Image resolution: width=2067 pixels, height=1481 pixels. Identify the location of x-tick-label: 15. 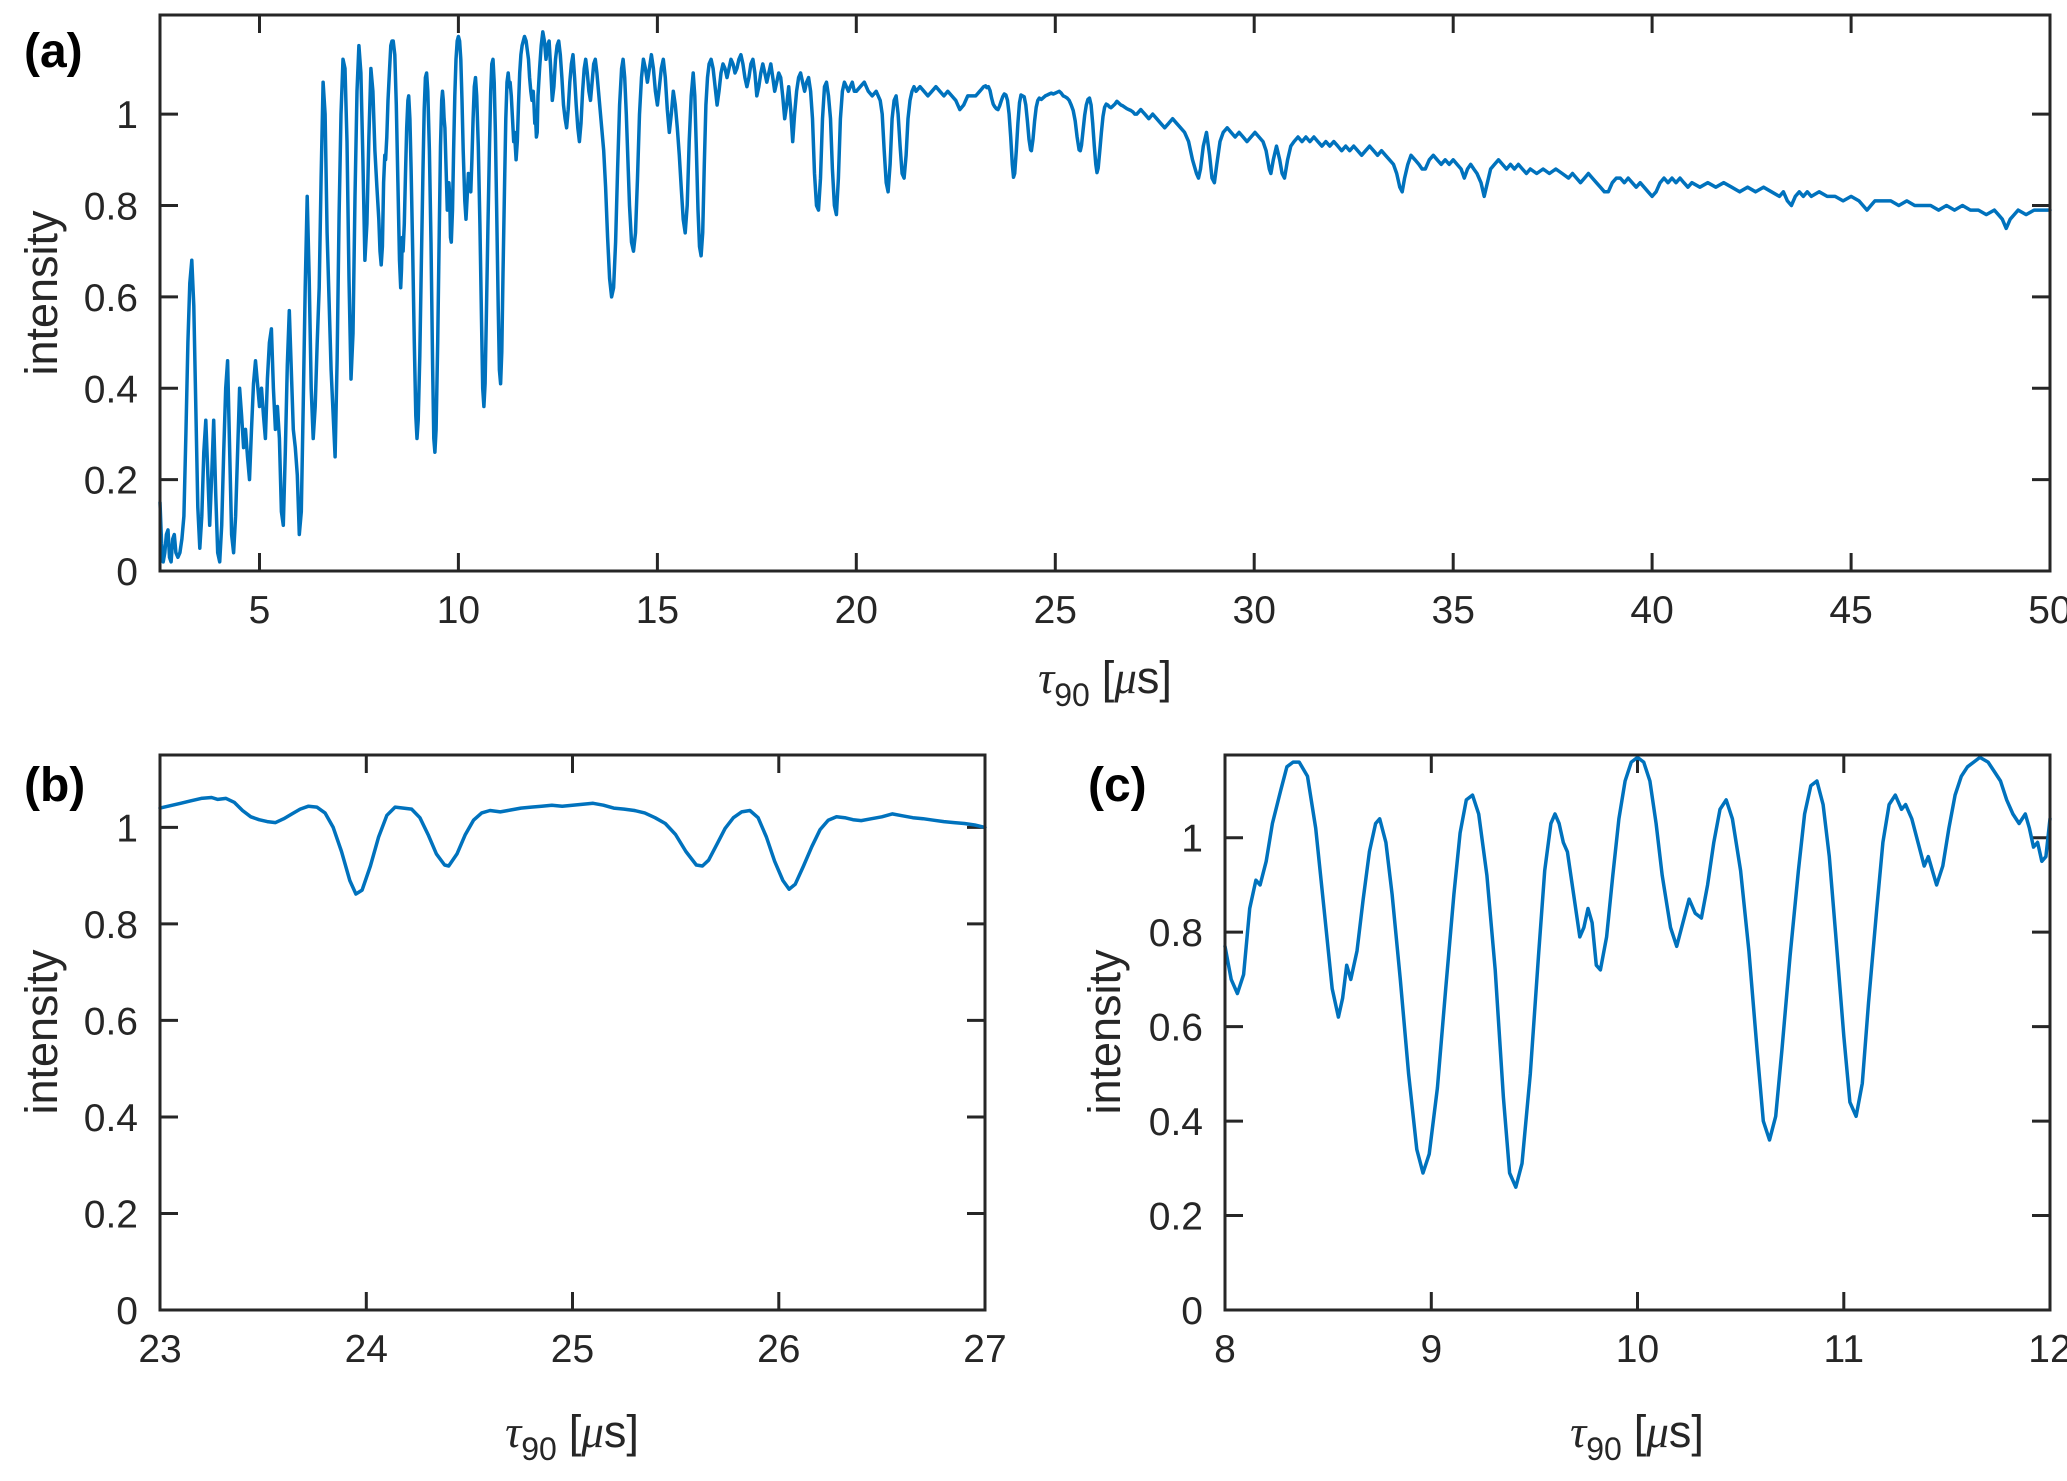
(657, 610).